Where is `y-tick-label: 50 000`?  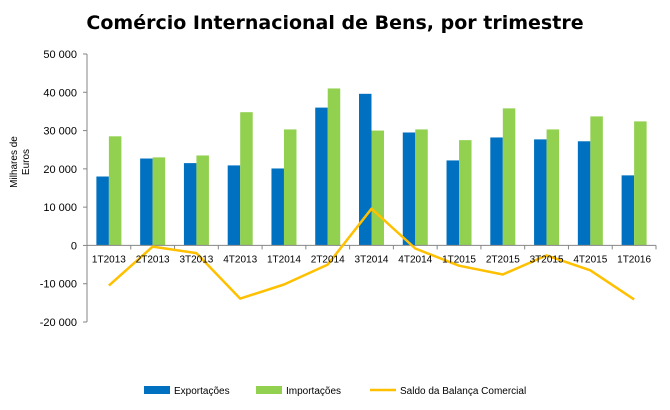
y-tick-label: 50 000 is located at coordinates (60, 55).